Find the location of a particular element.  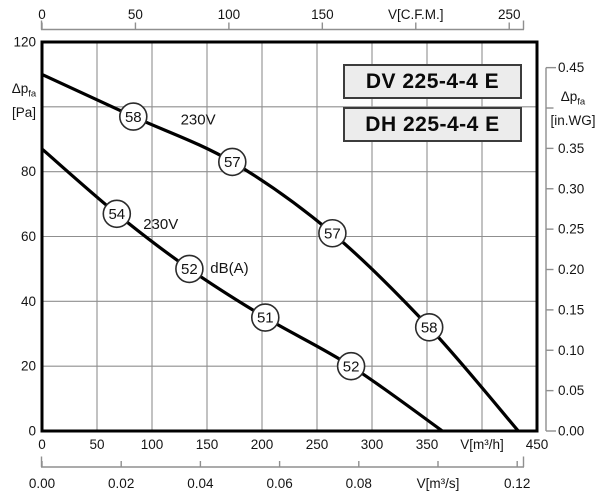

model-label-dh: DH 225-4-4 E is located at coordinates (432, 124).